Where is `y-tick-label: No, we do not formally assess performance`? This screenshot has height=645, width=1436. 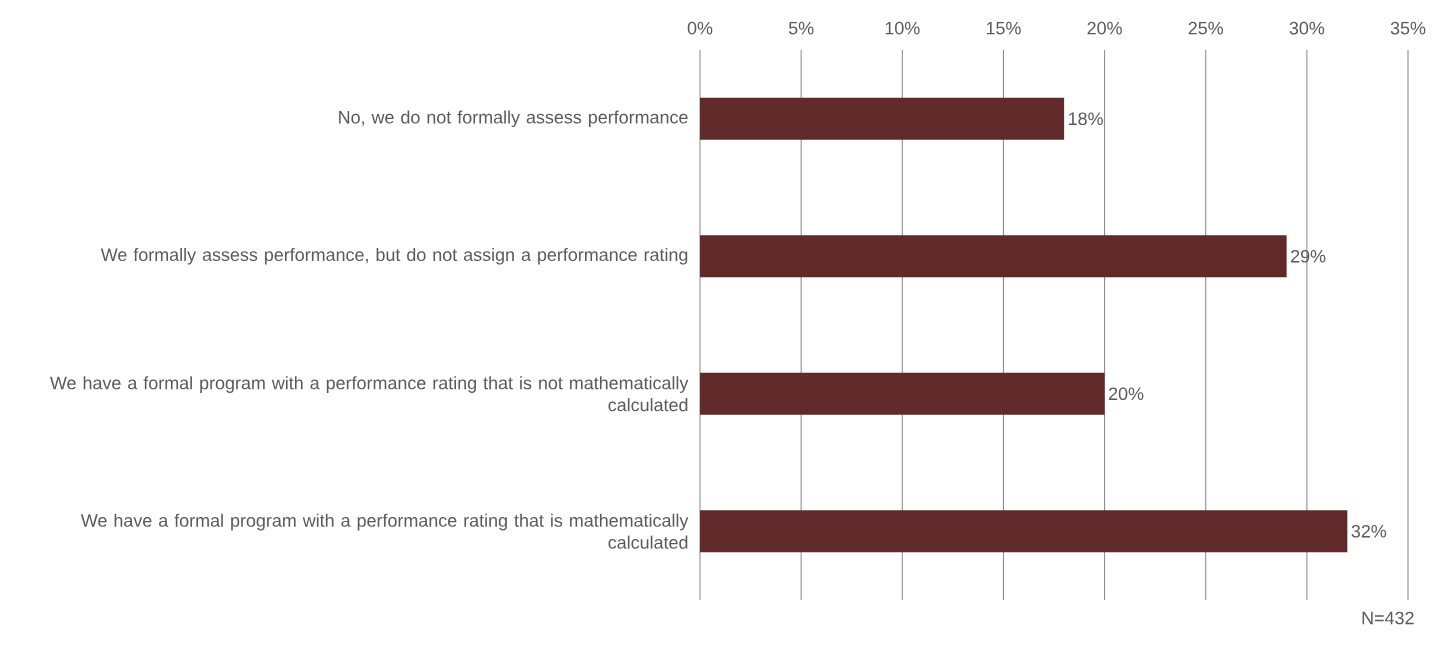 y-tick-label: No, we do not formally assess performance is located at coordinates (513, 119).